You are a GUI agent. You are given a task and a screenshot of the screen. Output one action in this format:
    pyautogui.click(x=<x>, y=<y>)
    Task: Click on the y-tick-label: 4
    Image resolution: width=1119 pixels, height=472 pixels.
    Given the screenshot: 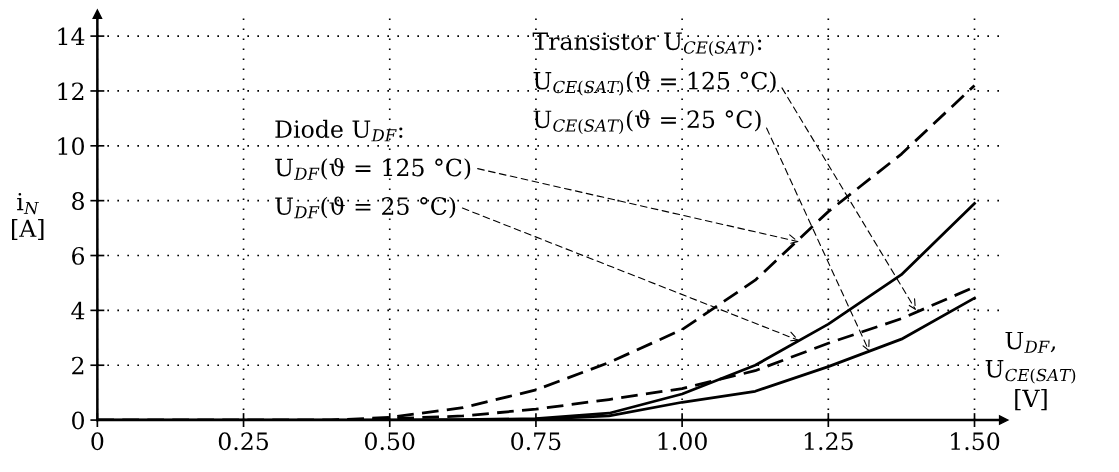 What is the action you would take?
    pyautogui.click(x=78, y=310)
    